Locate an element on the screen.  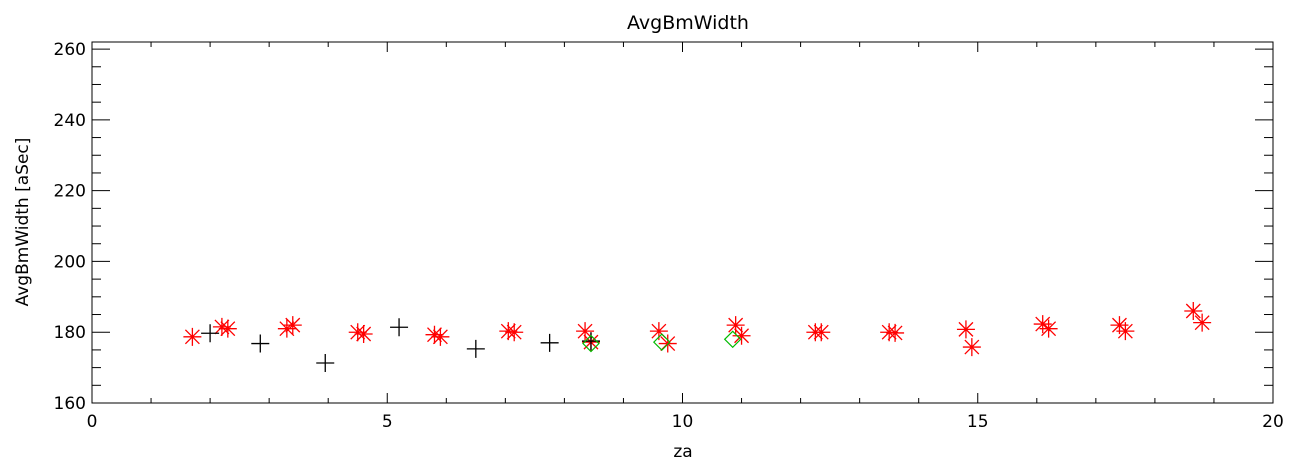
chart-title: AvgBmWidth is located at coordinates (688, 23).